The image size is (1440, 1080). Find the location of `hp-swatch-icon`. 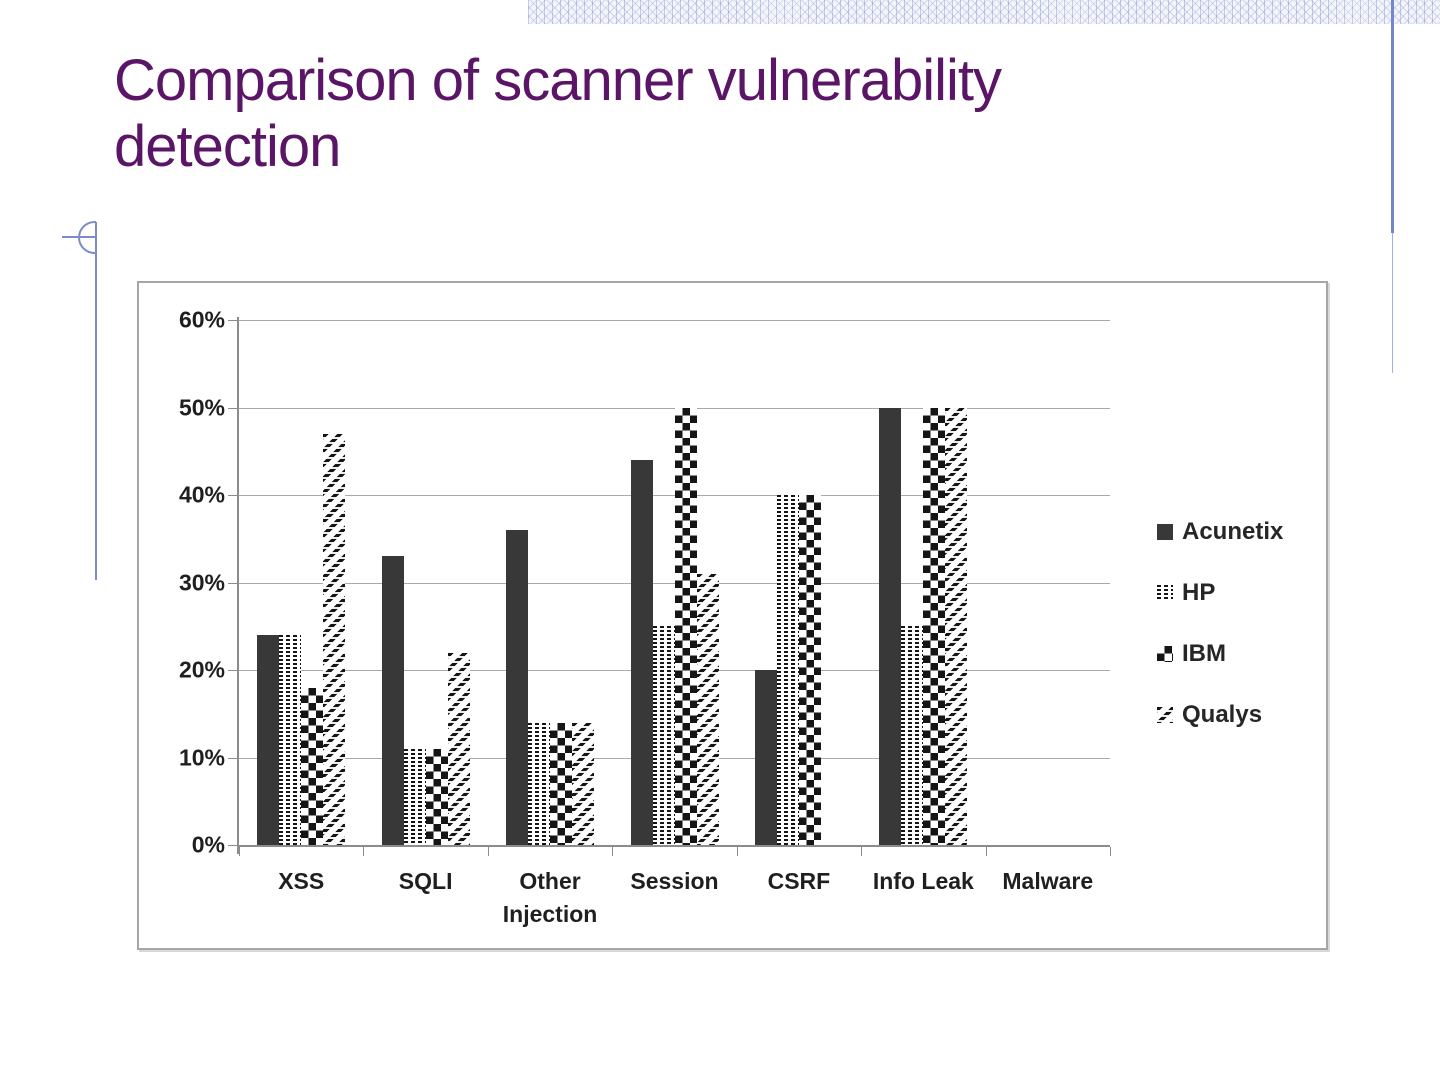

hp-swatch-icon is located at coordinates (1165, 593).